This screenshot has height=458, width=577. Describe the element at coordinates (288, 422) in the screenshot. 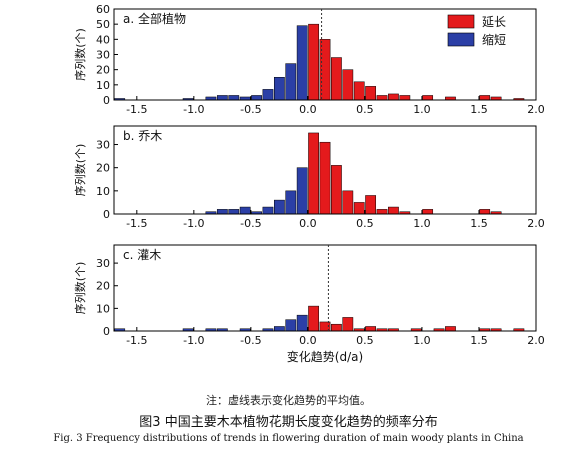

I see `figure-caption-cn: 图3 中国主要木本植物花期长度变化趋势的频率分布` at that location.